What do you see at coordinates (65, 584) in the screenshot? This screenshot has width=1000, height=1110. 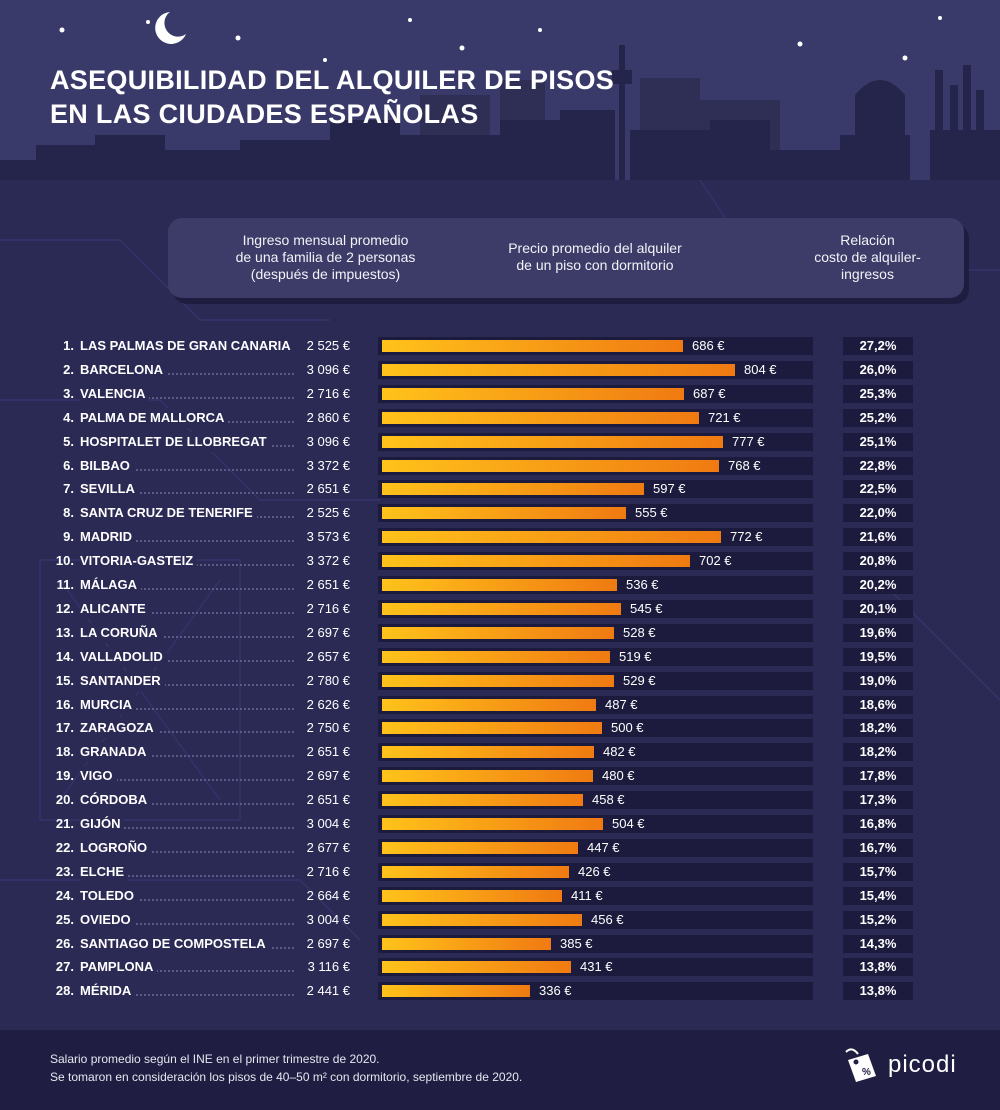 I see `rank-number: 11.` at bounding box center [65, 584].